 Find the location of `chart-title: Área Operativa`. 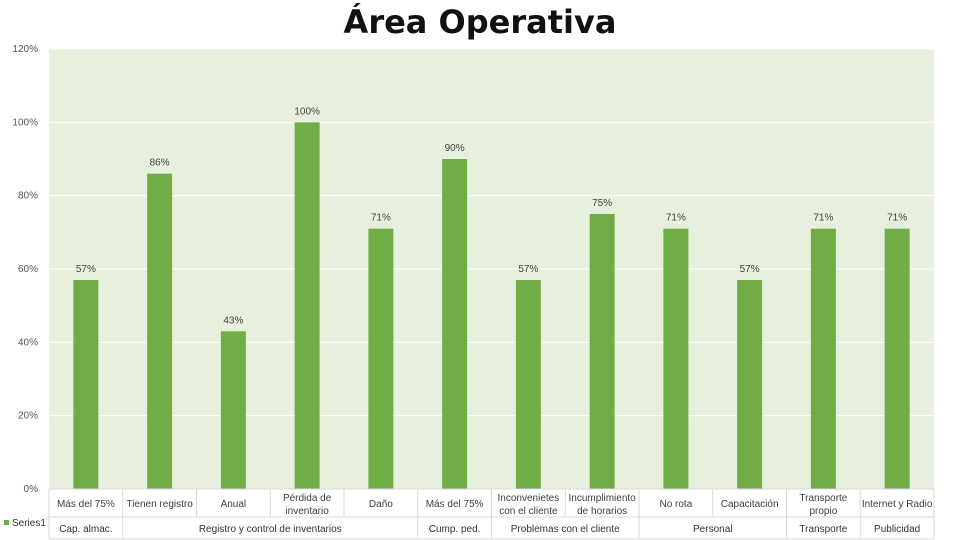

chart-title: Área Operativa is located at coordinates (480, 22).